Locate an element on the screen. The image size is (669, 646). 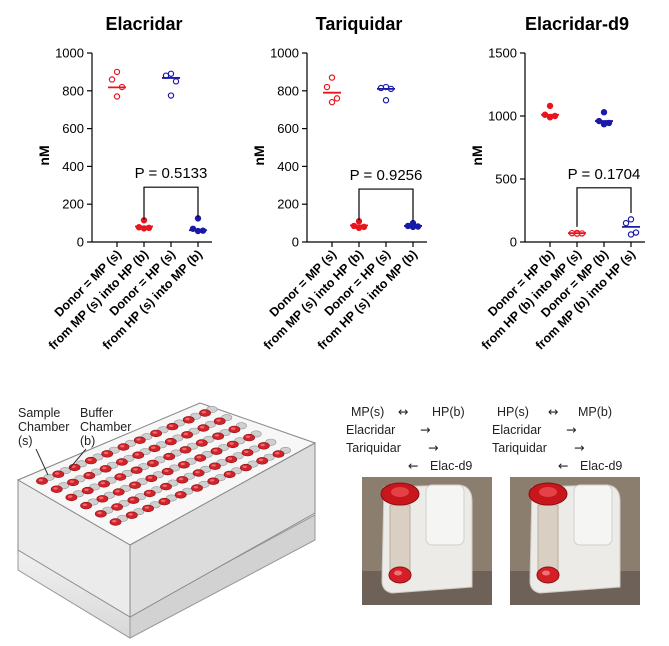
y-tick-label: 400 is located at coordinates (288, 166).